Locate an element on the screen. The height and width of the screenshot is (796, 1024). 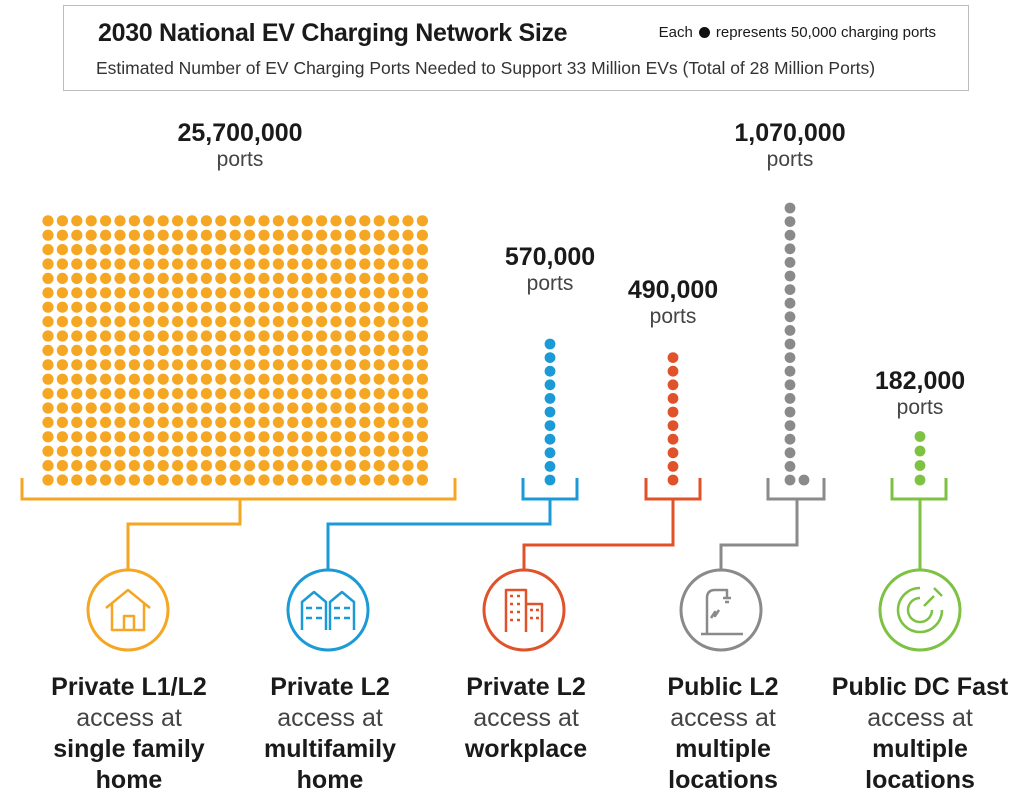
office-building-icon-glyph is located at coordinates (524, 610).